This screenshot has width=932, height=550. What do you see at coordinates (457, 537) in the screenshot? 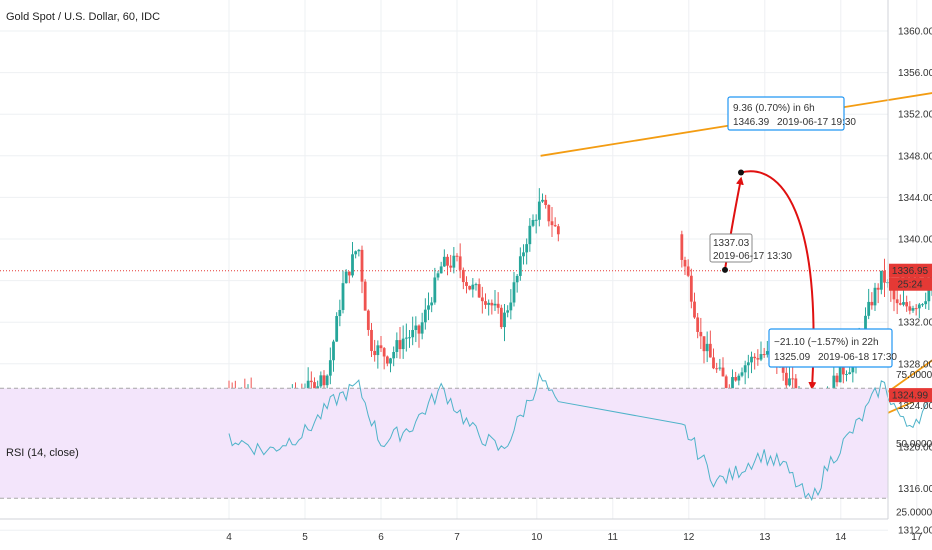
I see `time-axis-tick-label: 7` at bounding box center [457, 537].